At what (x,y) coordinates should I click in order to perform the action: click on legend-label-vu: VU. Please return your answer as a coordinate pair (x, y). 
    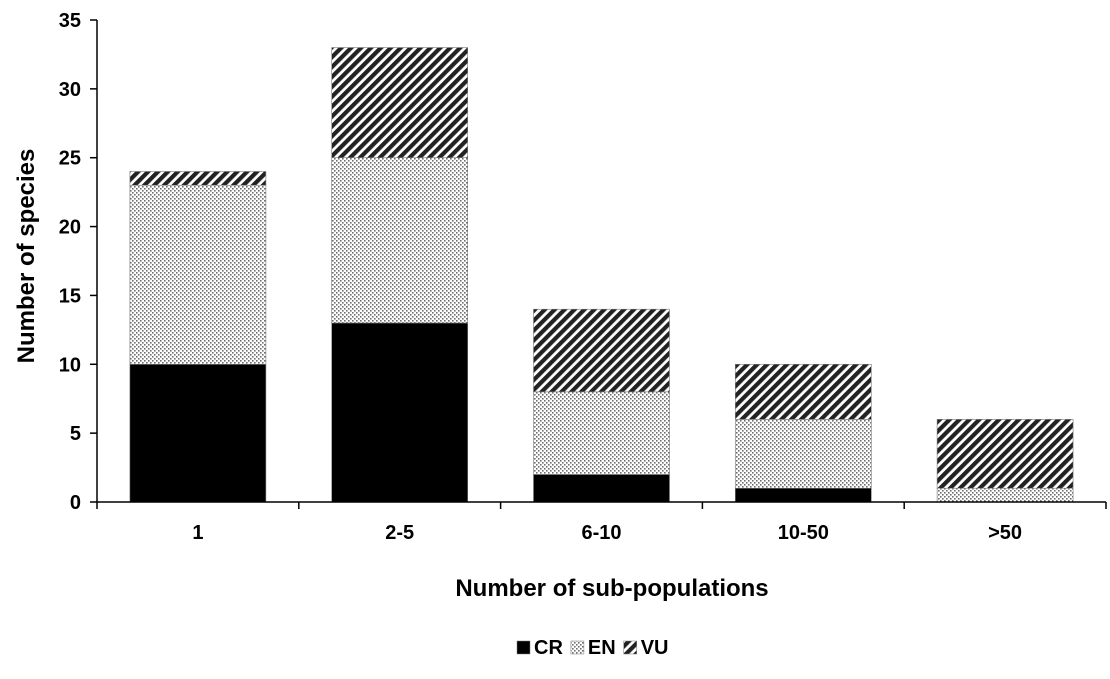
    Looking at the image, I should click on (655, 648).